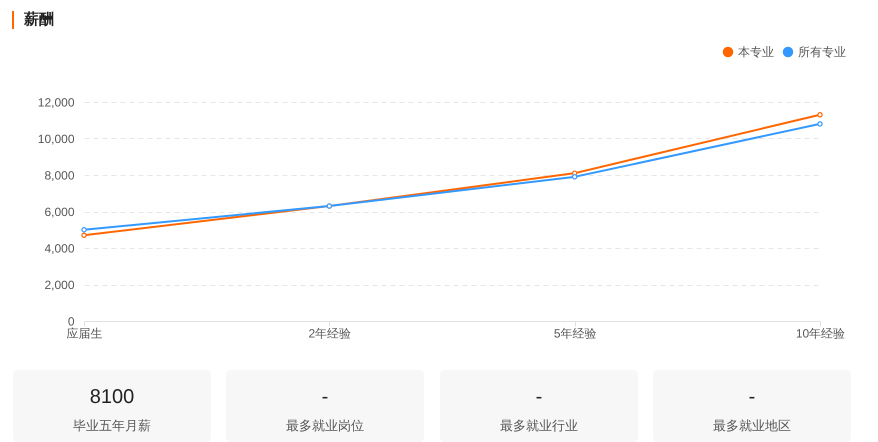 This screenshot has height=442, width=878. I want to click on x-tick-label: 5年经验, so click(575, 333).